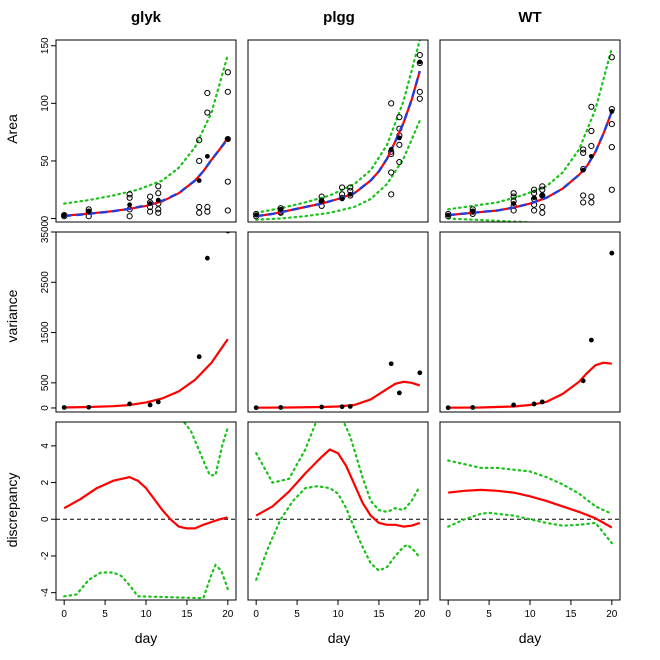 This screenshot has width=660, height=660. I want to click on panel-variance-glyk: 0 500 1500 2500 3500, so click(138, 316).